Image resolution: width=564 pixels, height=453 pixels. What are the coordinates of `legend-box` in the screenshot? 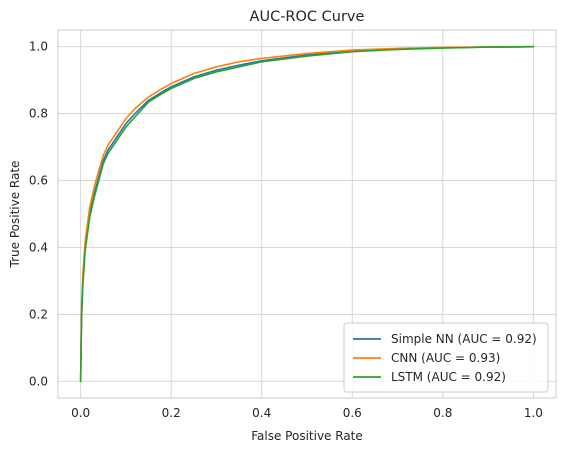 It's located at (446, 357).